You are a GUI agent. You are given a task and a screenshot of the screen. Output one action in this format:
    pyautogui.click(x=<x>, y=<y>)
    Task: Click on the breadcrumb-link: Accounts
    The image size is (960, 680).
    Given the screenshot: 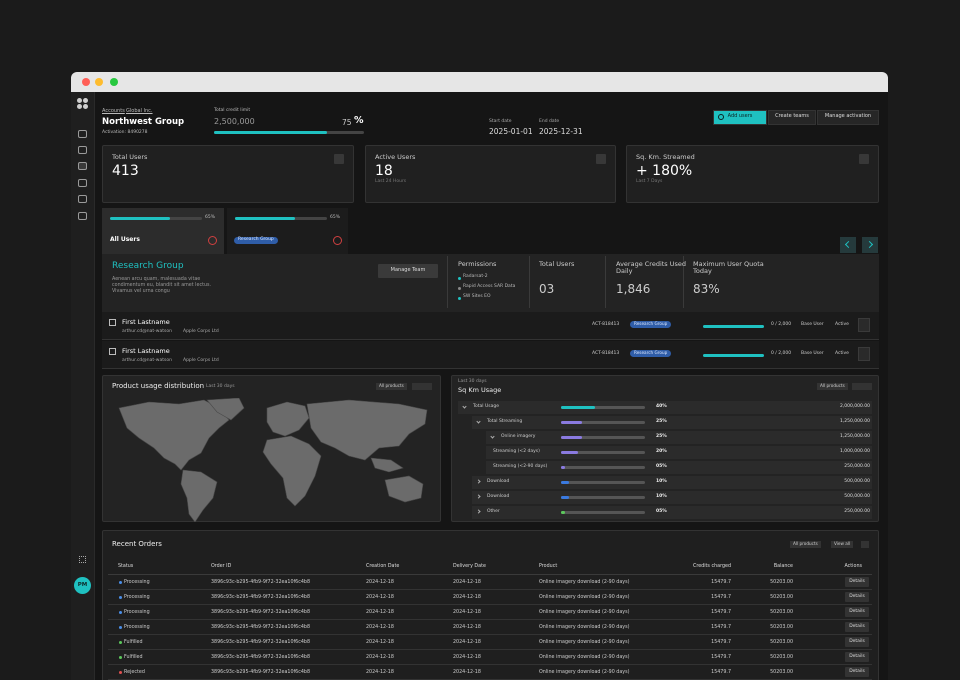 What is the action you would take?
    pyautogui.click(x=113, y=111)
    